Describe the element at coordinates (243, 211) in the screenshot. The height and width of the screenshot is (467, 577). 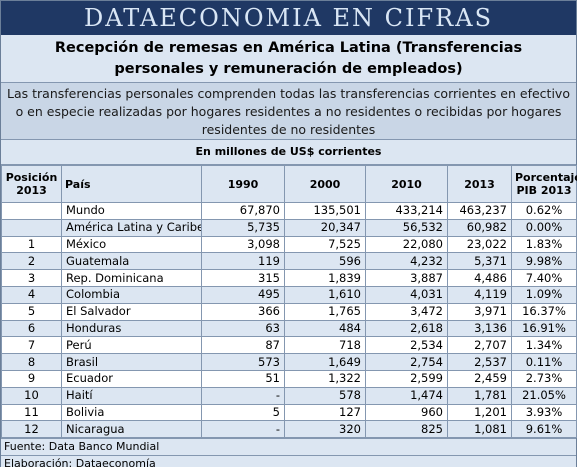
I see `table-cell: 67,870` at that location.